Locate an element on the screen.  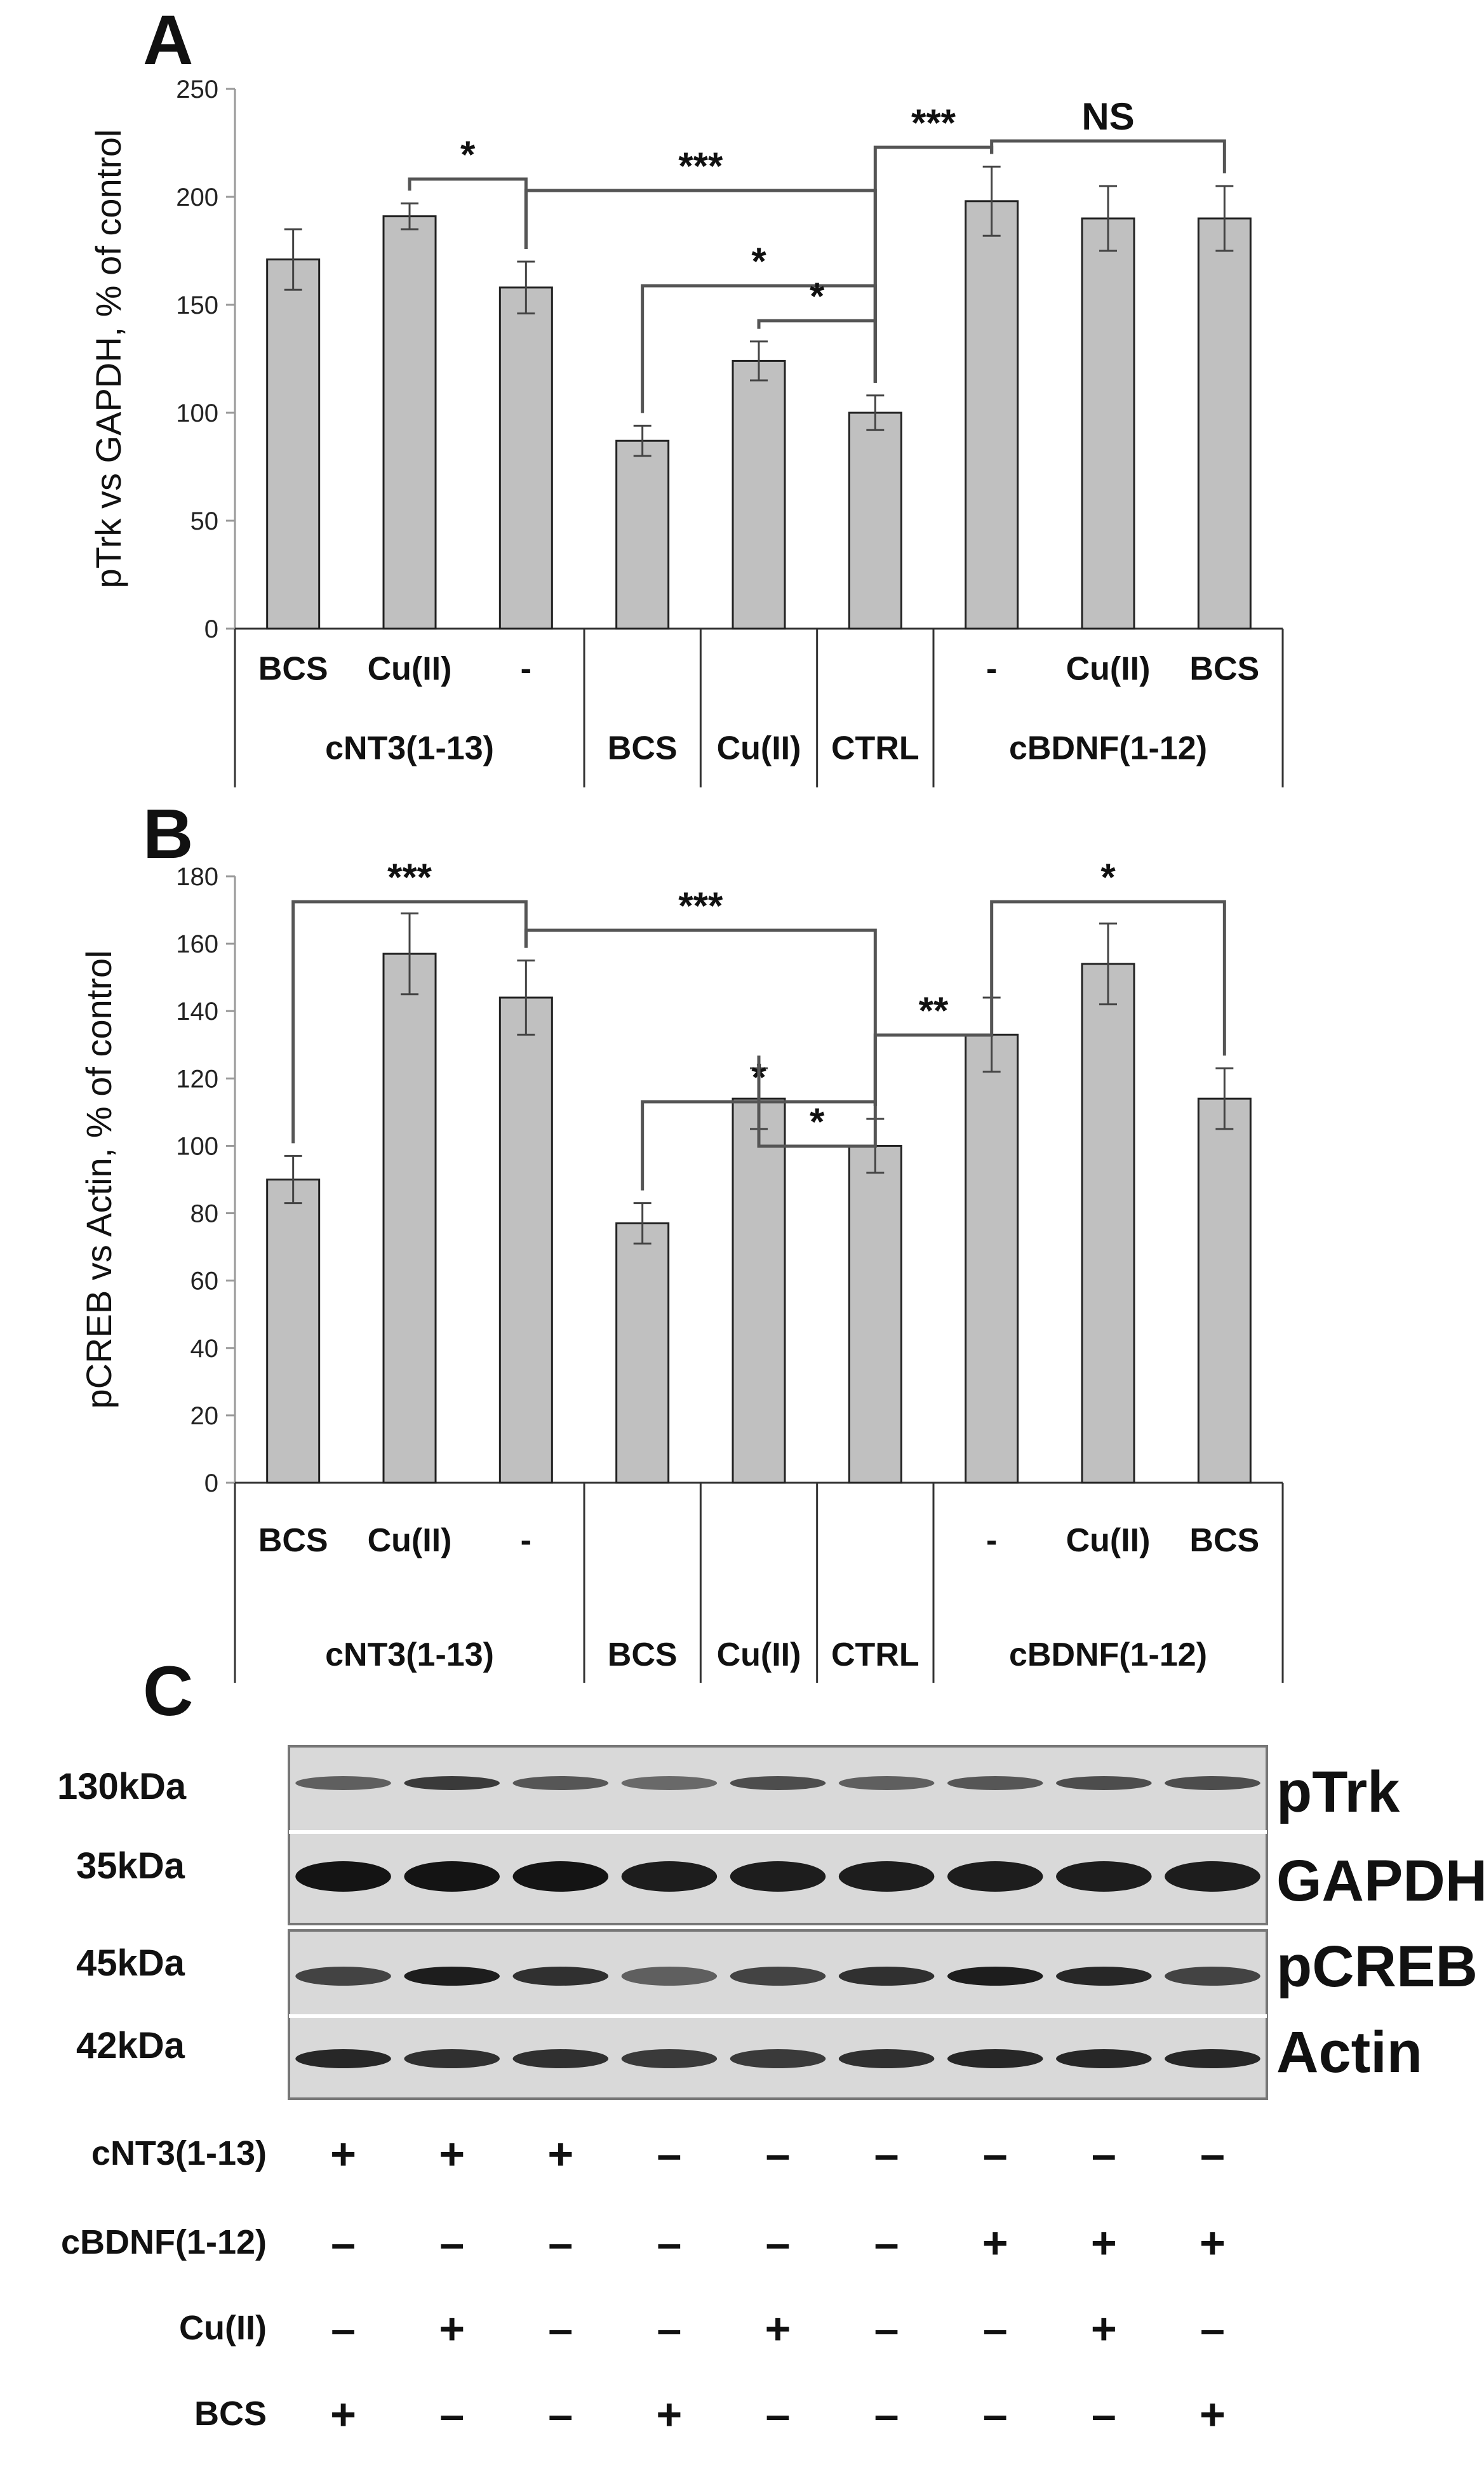
y-tick-label: 150 is located at coordinates (197, 305).